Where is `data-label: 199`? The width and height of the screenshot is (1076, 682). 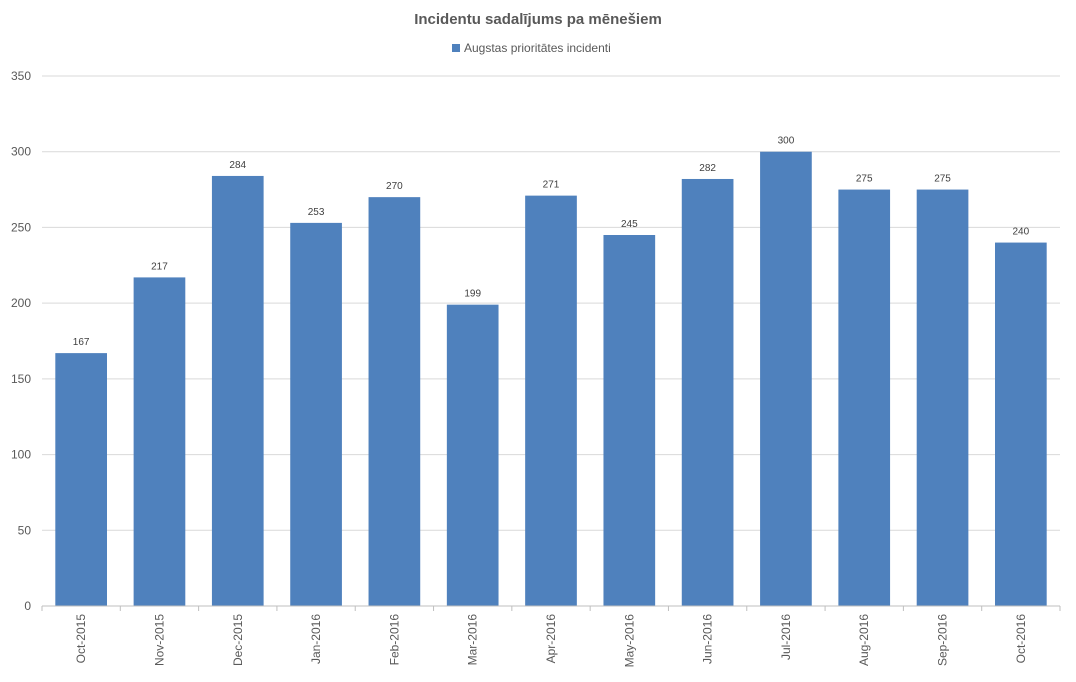
data-label: 199 is located at coordinates (472, 294).